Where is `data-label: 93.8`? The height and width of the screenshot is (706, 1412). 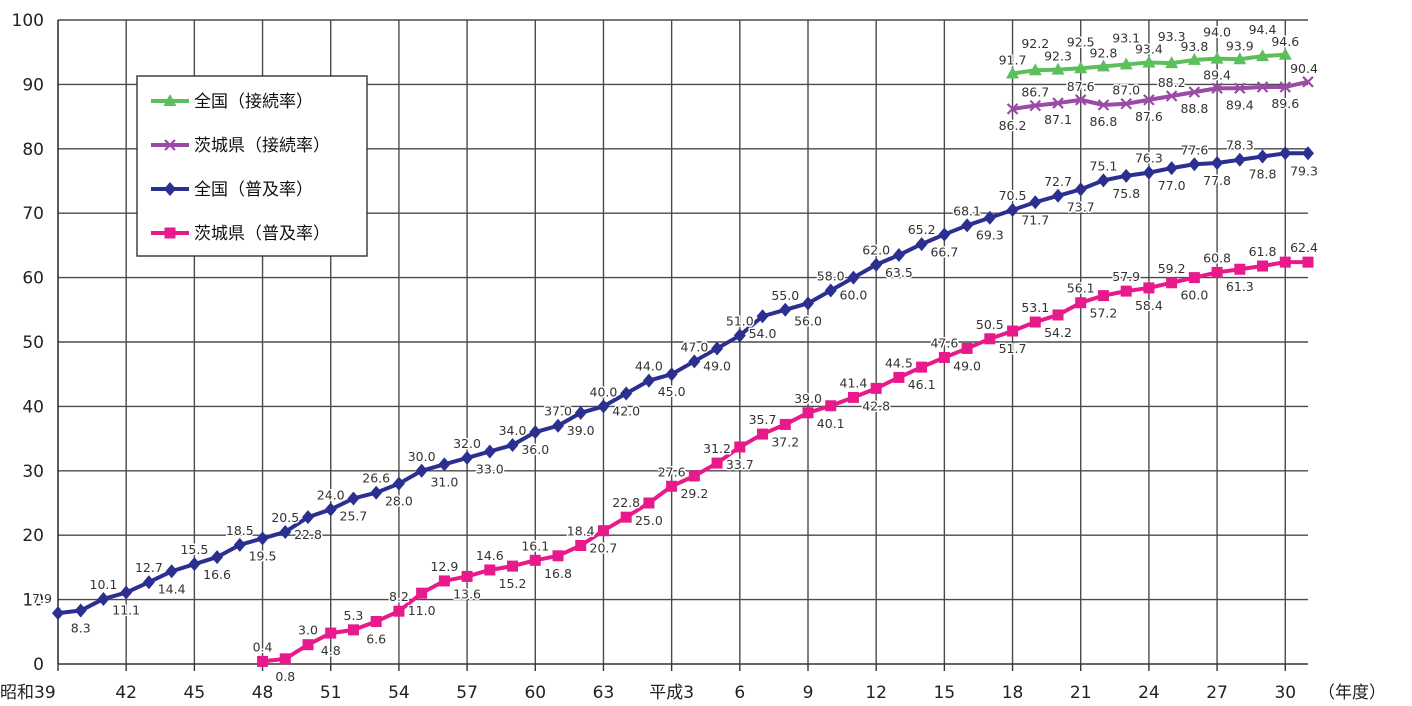 data-label: 93.8 is located at coordinates (1194, 46).